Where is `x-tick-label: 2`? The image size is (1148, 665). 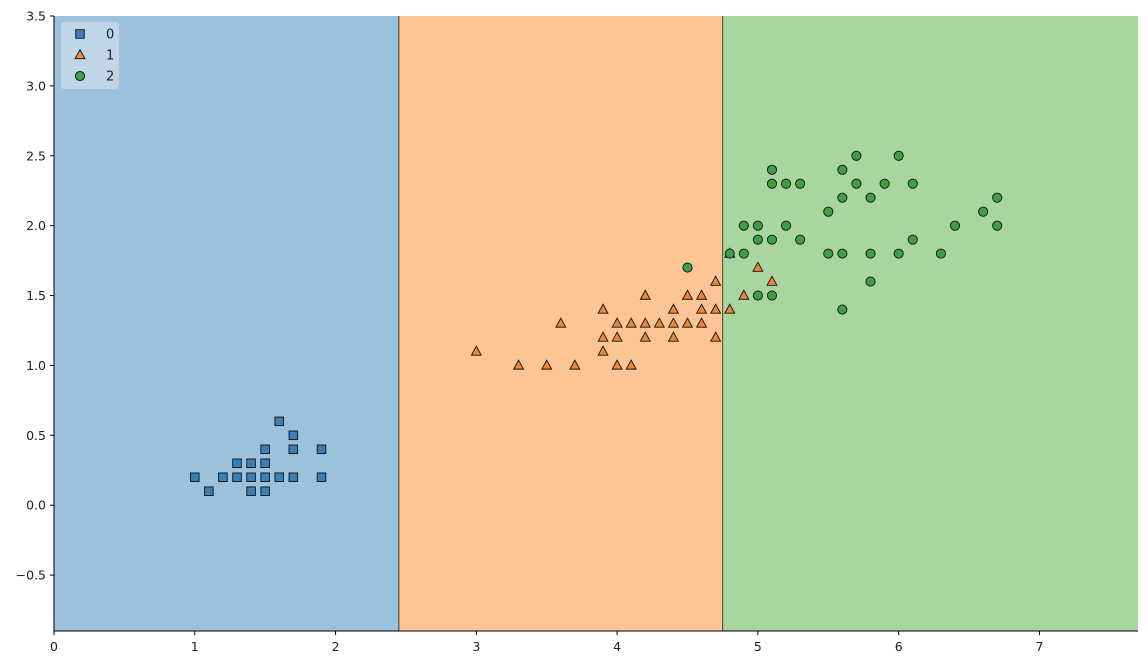 x-tick-label: 2 is located at coordinates (336, 646).